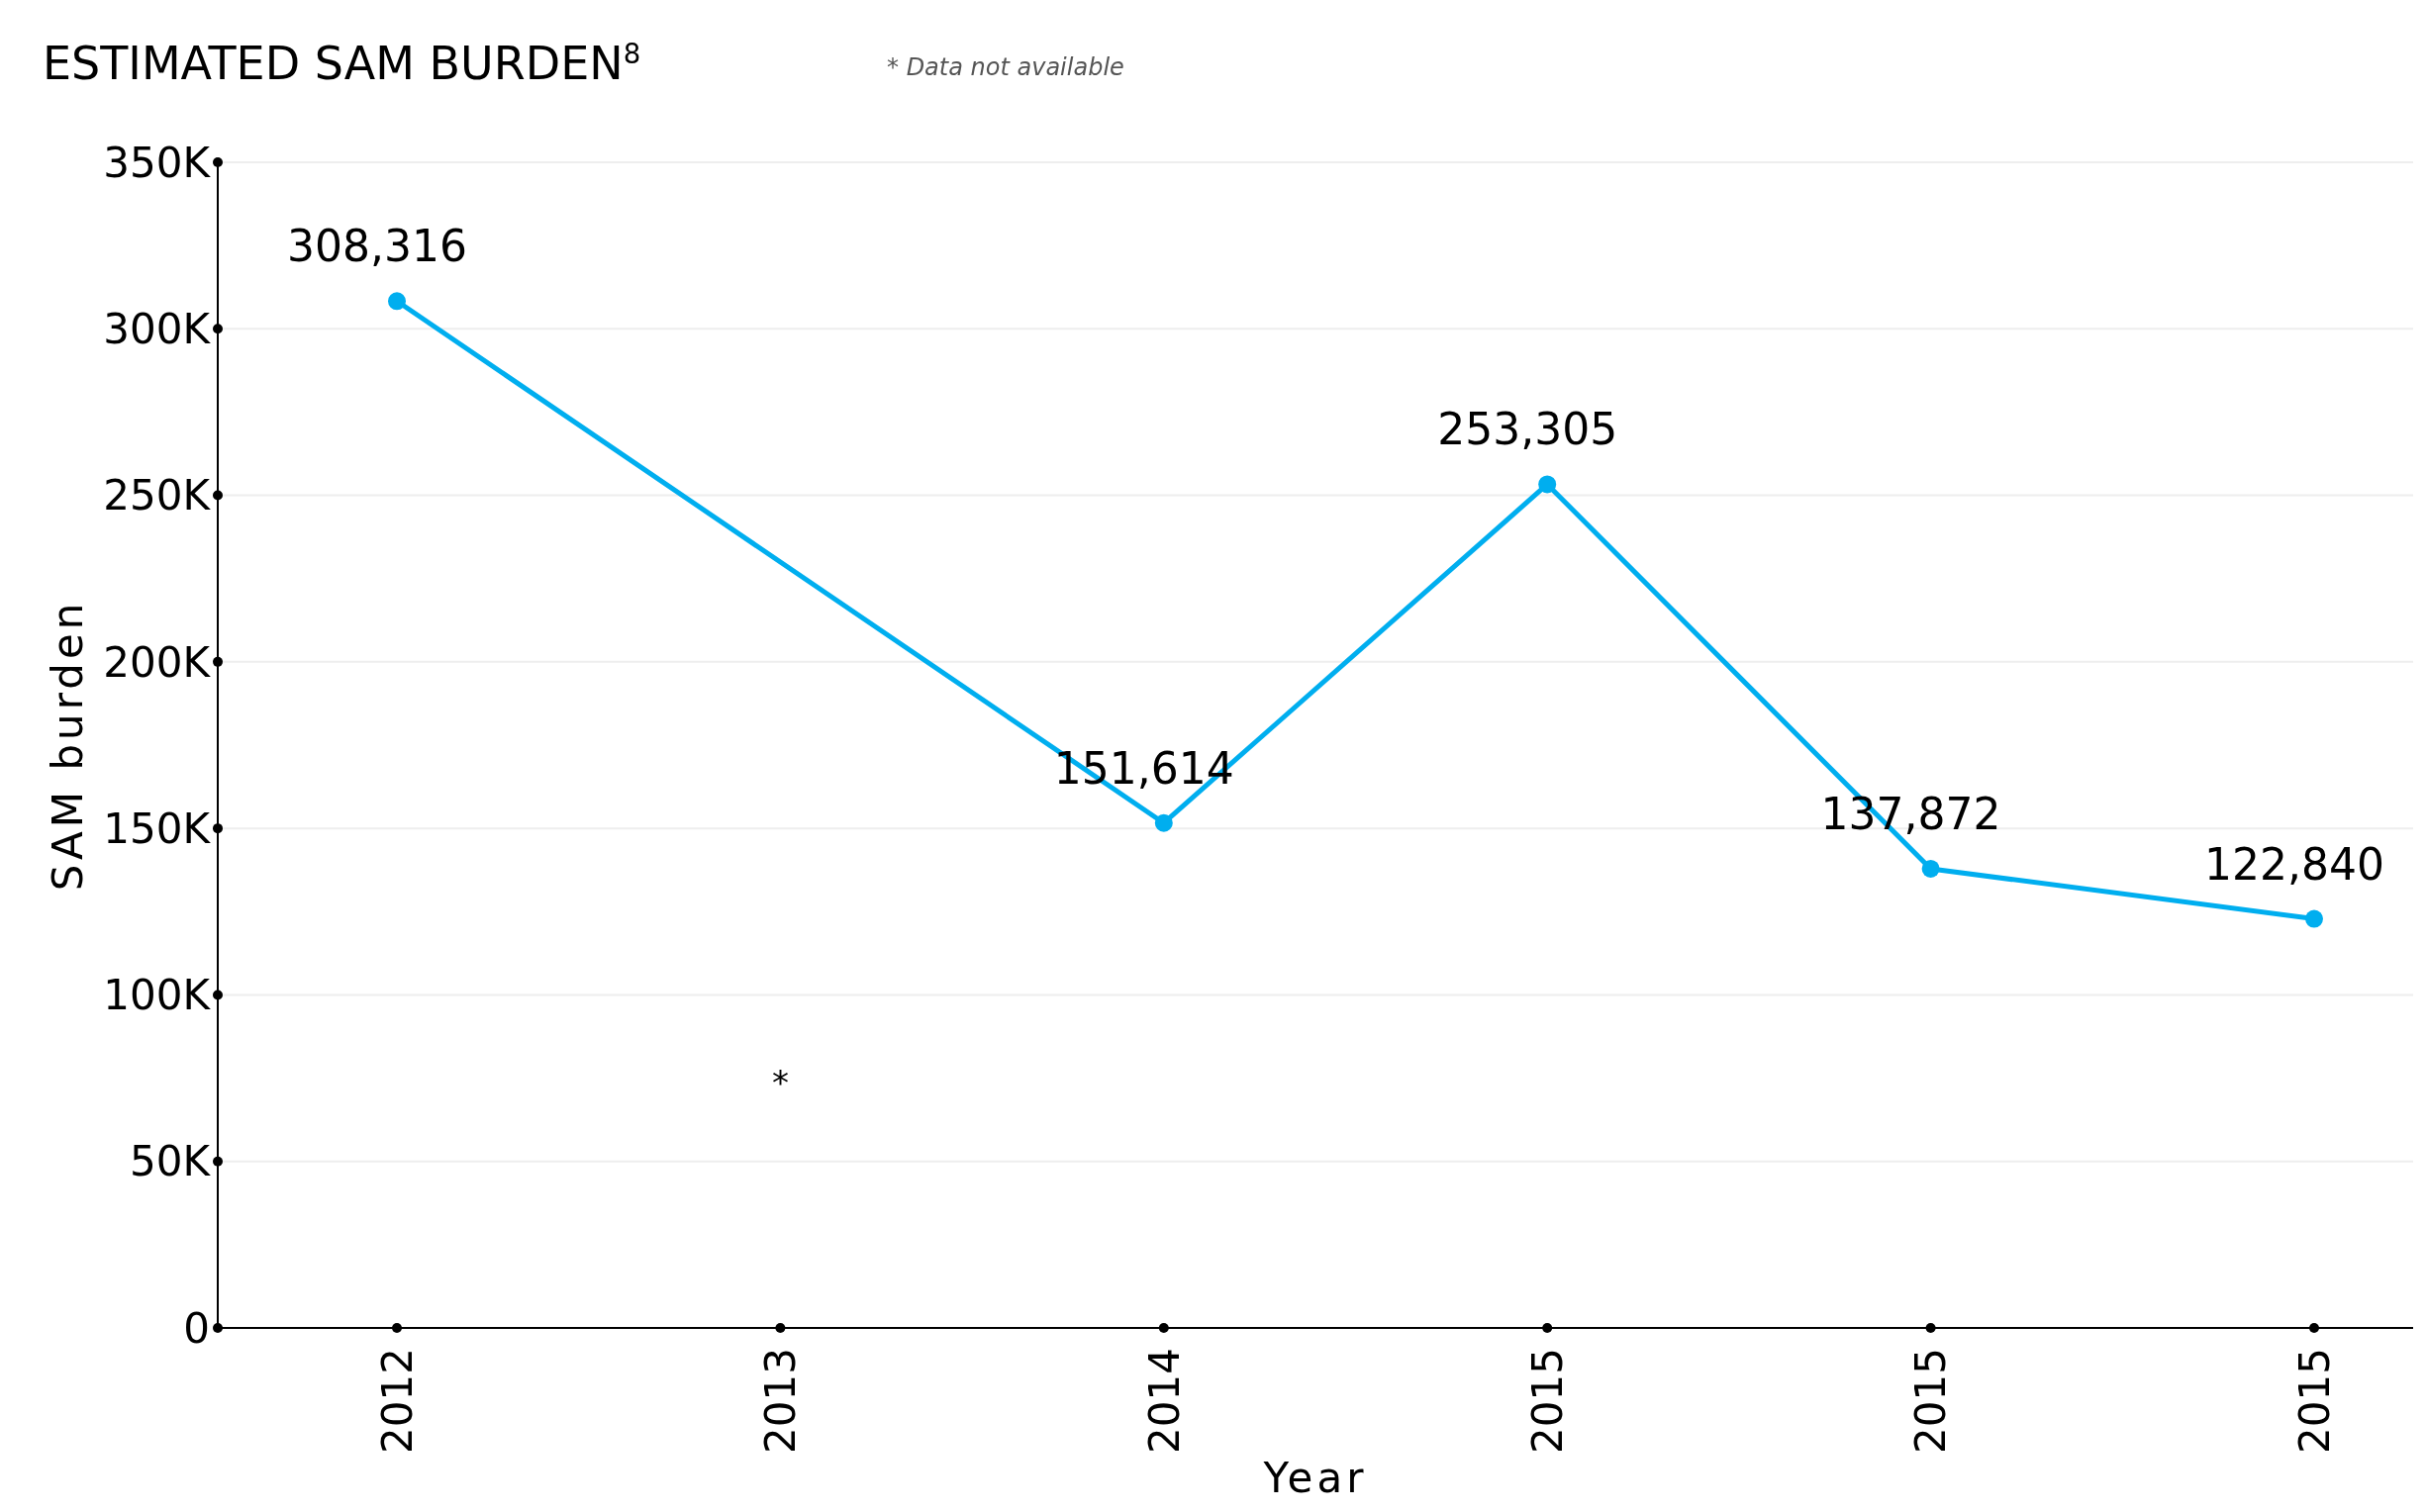 The height and width of the screenshot is (1512, 2425). Describe the element at coordinates (342, 64) in the screenshot. I see `chart-title: ESTIMATED SAM BURDEN$^{8}$` at that location.